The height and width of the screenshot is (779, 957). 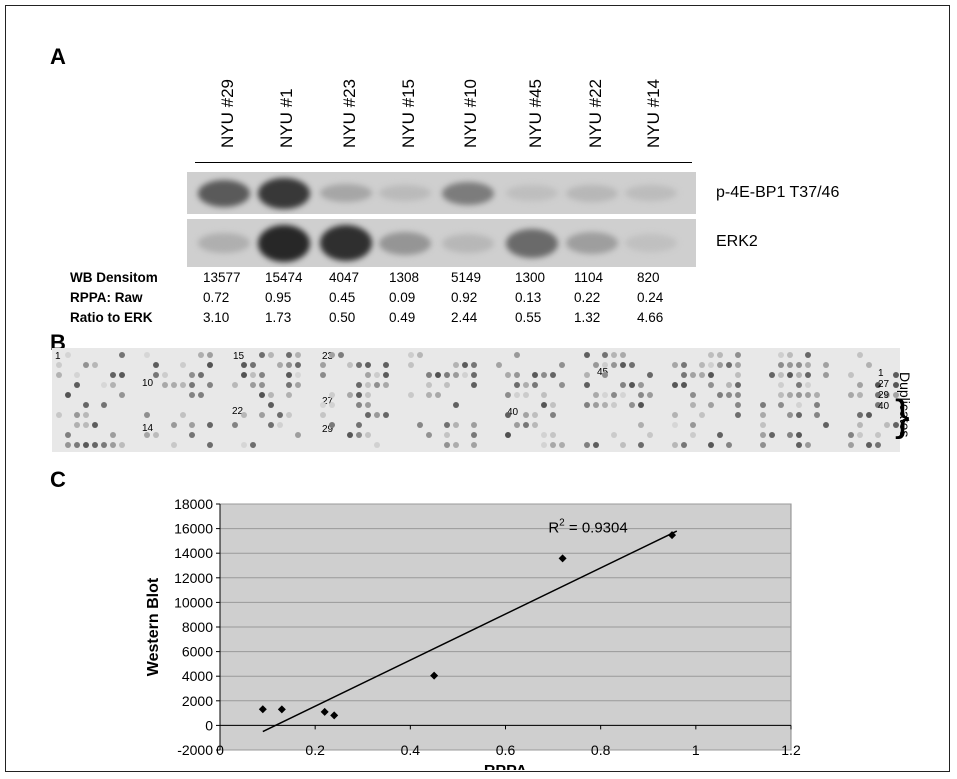 I want to click on table-row-label: RPPA: Raw, so click(x=106, y=297).